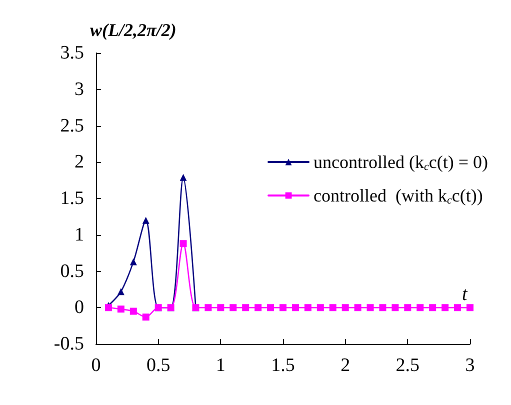  What do you see at coordinates (79, 162) in the screenshot?
I see `y-tick-label: 2` at bounding box center [79, 162].